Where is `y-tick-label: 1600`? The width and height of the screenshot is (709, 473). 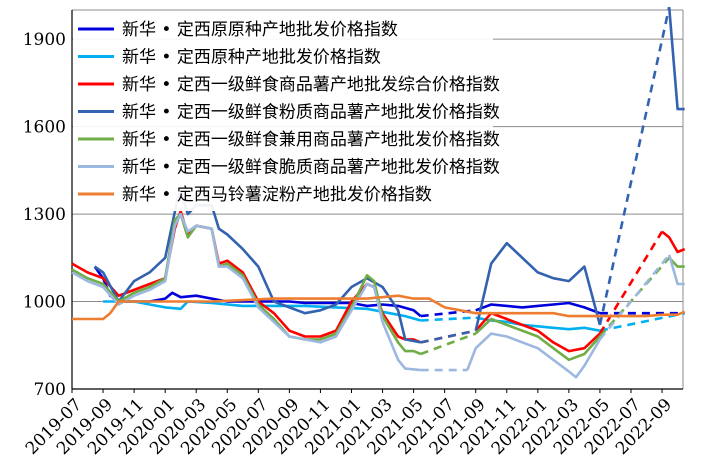 y-tick-label: 1600 is located at coordinates (44, 128).